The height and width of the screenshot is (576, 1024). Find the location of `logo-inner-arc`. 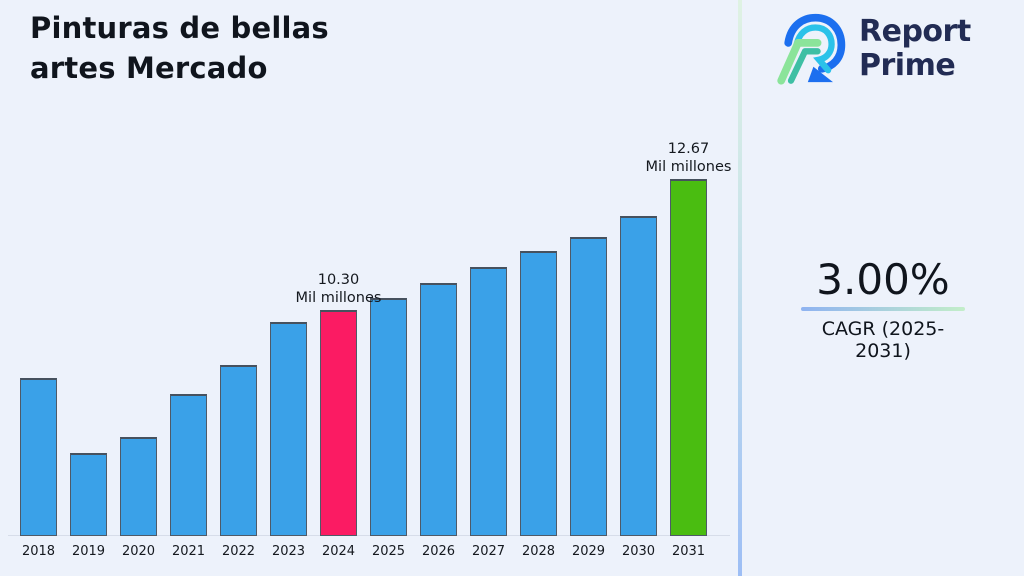

logo-inner-arc is located at coordinates (814, 49).